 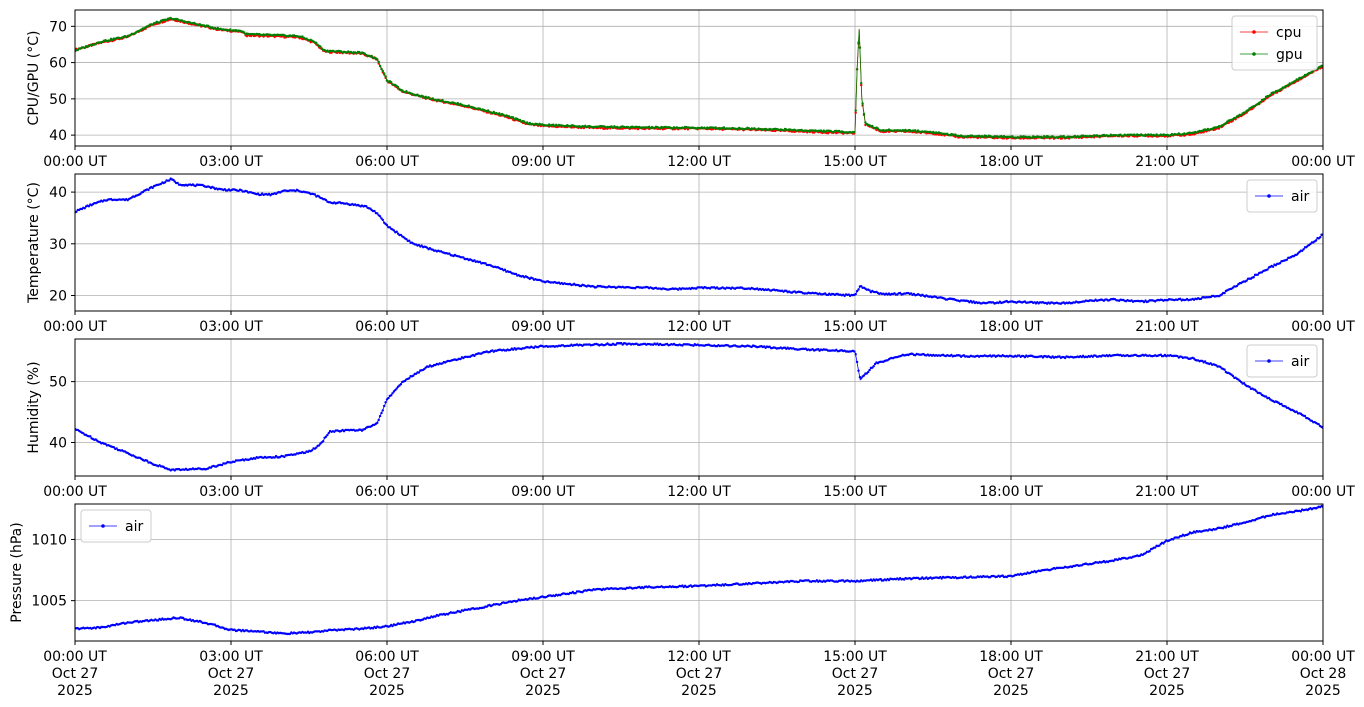 What do you see at coordinates (855, 492) in the screenshot?
I see `x-tick-label: 15:00 UT` at bounding box center [855, 492].